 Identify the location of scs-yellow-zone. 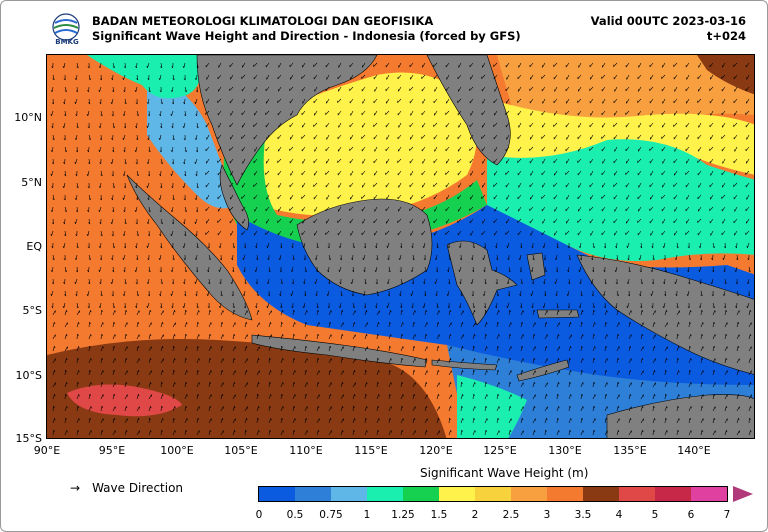
(360, 144).